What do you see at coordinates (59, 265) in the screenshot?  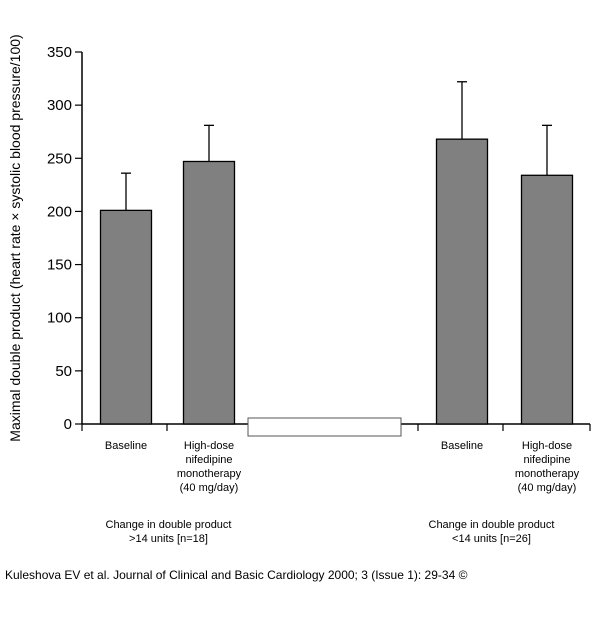 I see `y-tick-label: 150` at bounding box center [59, 265].